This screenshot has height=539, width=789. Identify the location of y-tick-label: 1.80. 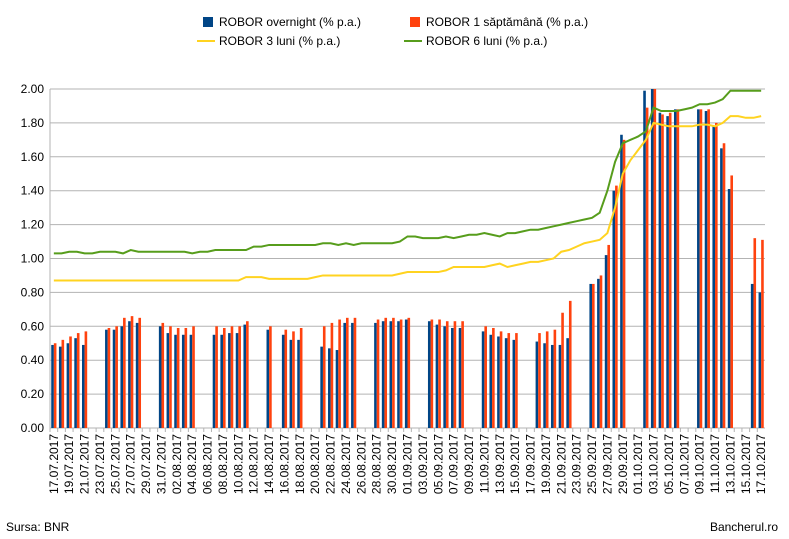
(33, 123).